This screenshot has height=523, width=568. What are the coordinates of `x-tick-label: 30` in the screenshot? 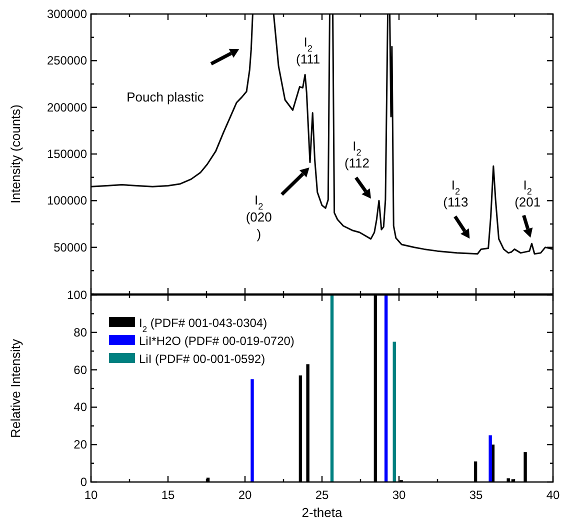 It's located at (399, 495).